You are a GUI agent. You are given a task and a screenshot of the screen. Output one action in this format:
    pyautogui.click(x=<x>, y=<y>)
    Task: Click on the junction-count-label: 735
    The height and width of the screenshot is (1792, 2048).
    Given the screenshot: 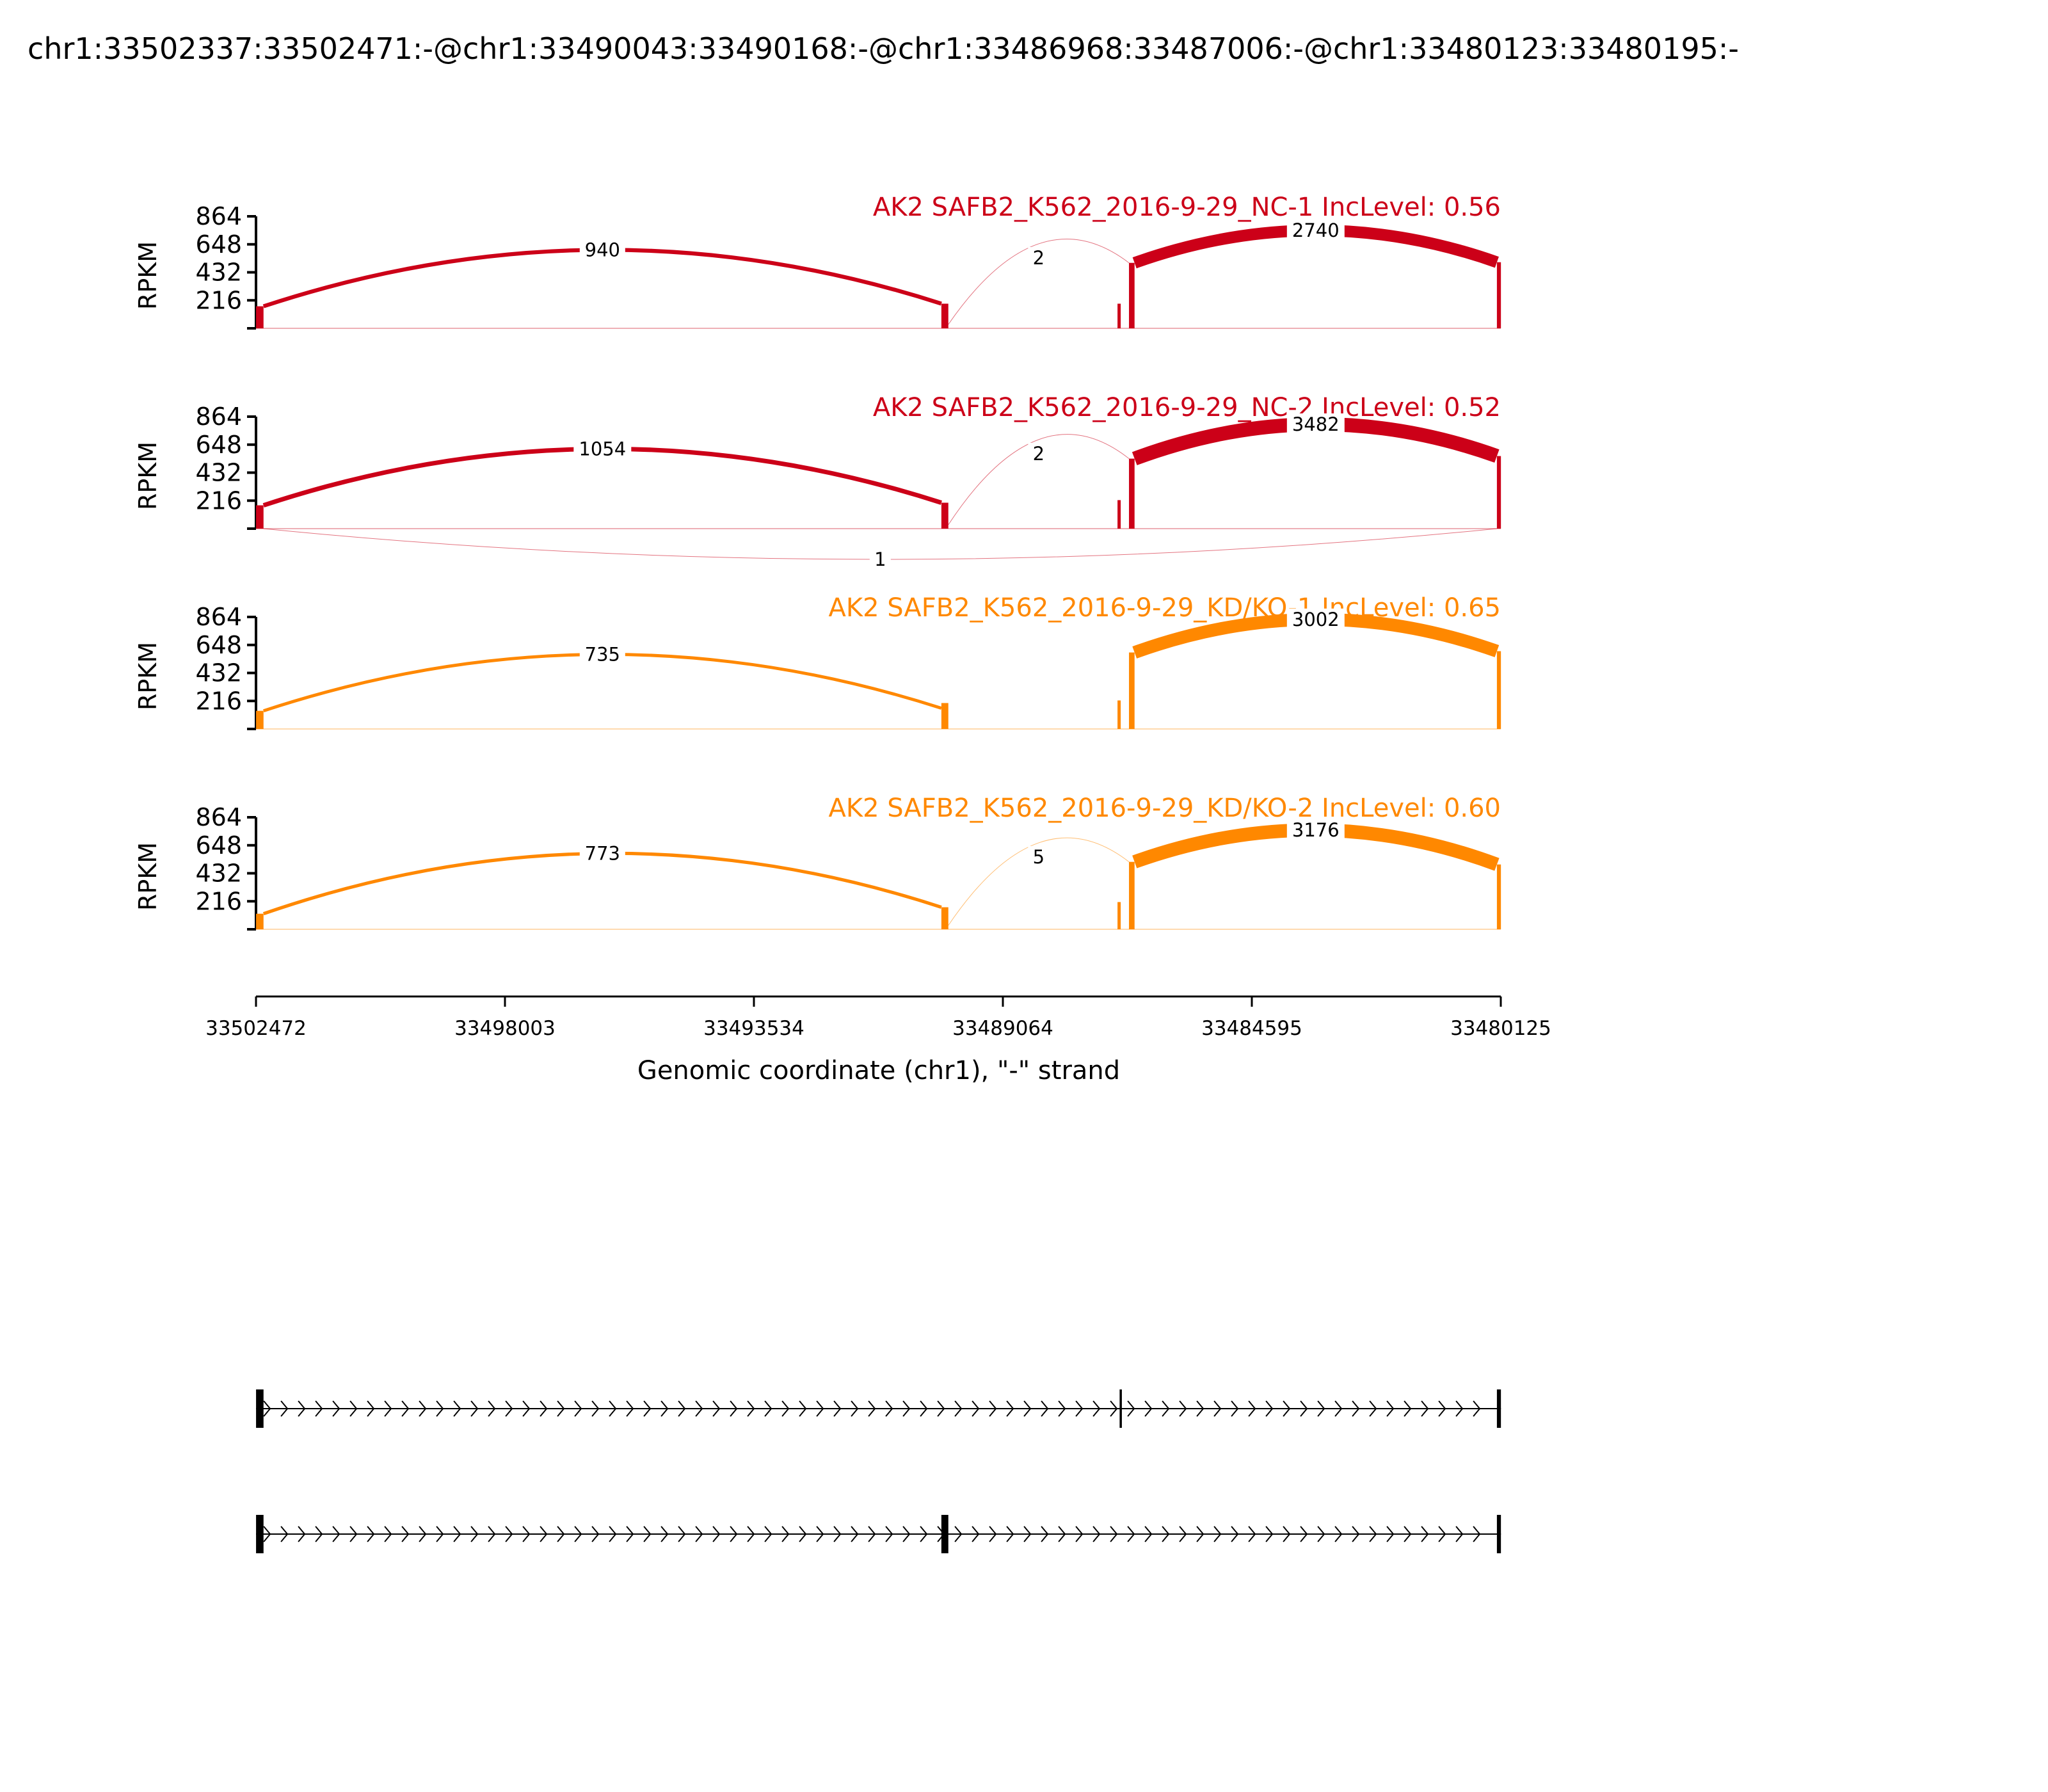 What is the action you would take?
    pyautogui.click(x=602, y=654)
    